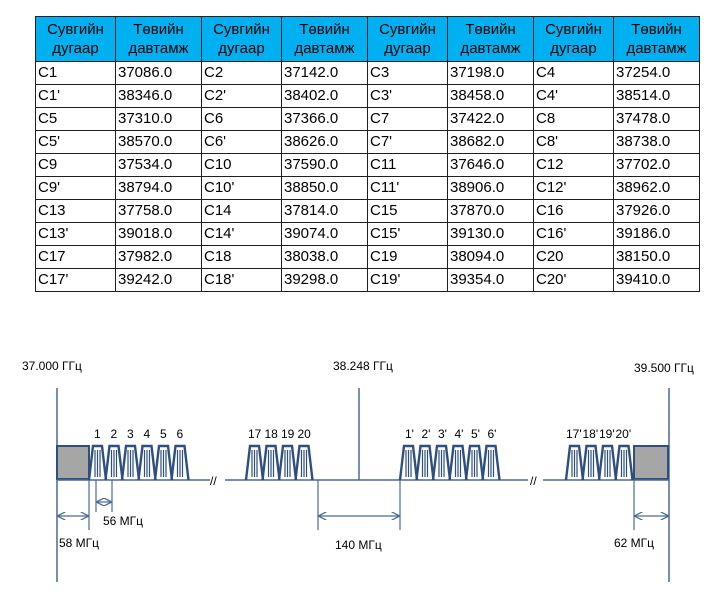  I want to click on channel-id-cell: C5', so click(75, 142).